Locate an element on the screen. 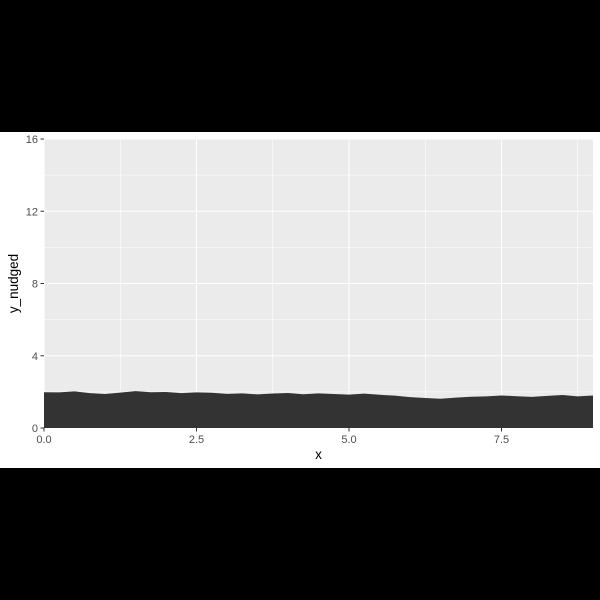  x-tick-label: 7.5 is located at coordinates (501, 440).